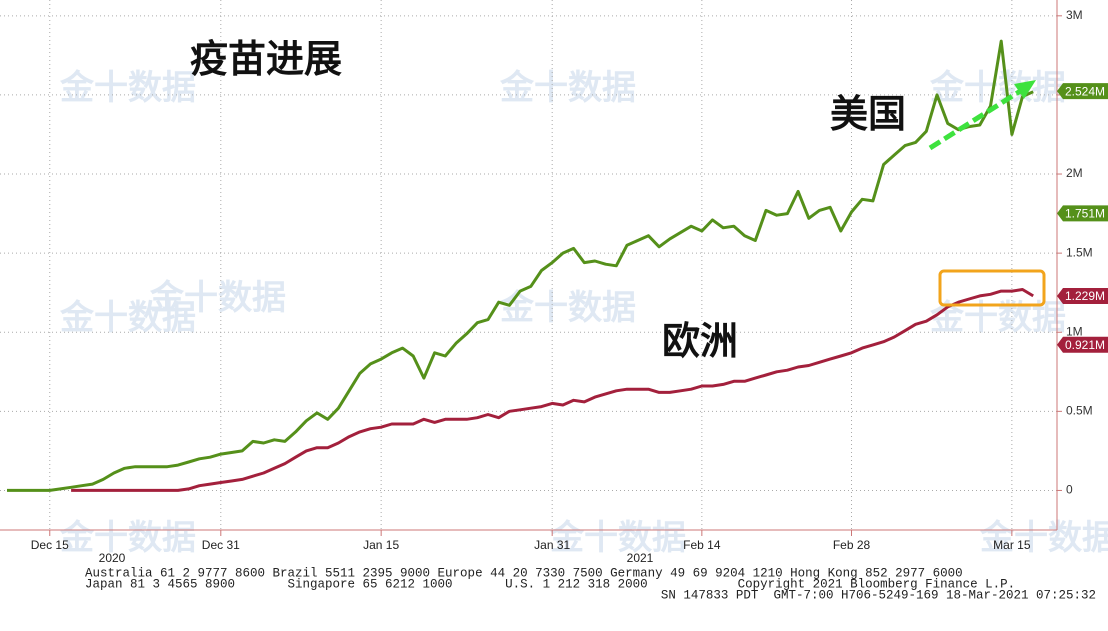 The image size is (1108, 631). What do you see at coordinates (1025, 89) in the screenshot?
I see `trend-arrow-head` at bounding box center [1025, 89].